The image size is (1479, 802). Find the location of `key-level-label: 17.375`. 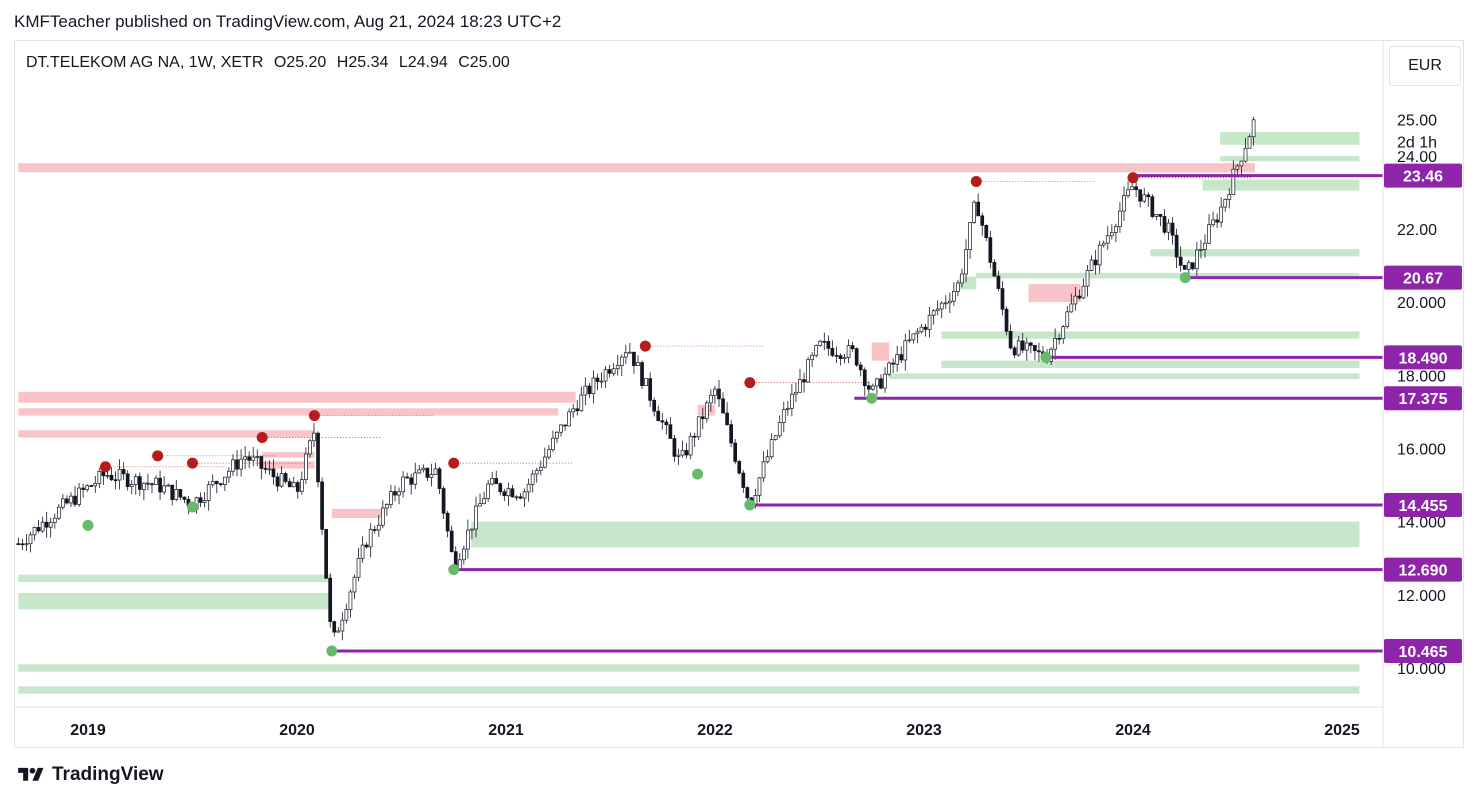

key-level-label: 17.375 is located at coordinates (1423, 399).